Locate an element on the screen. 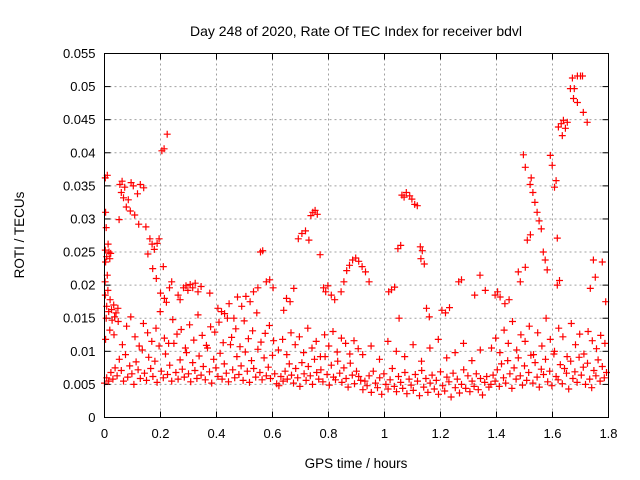  x-tick-label: 0.2 is located at coordinates (160, 433).